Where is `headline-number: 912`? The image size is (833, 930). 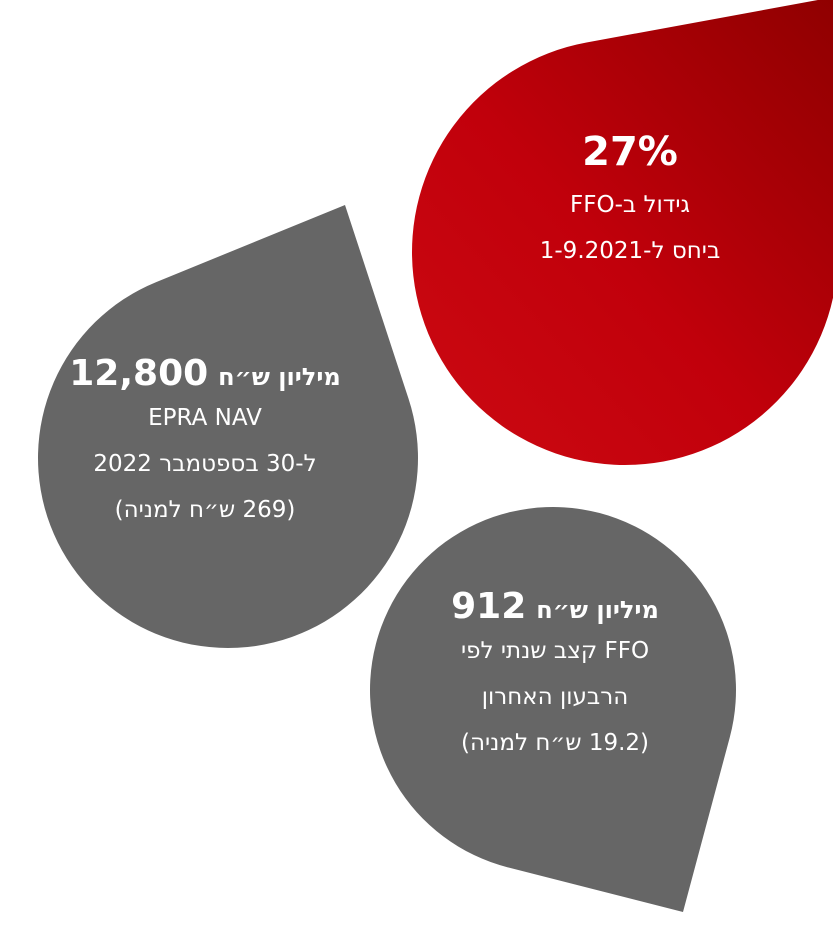
headline-number: 912 is located at coordinates (489, 606).